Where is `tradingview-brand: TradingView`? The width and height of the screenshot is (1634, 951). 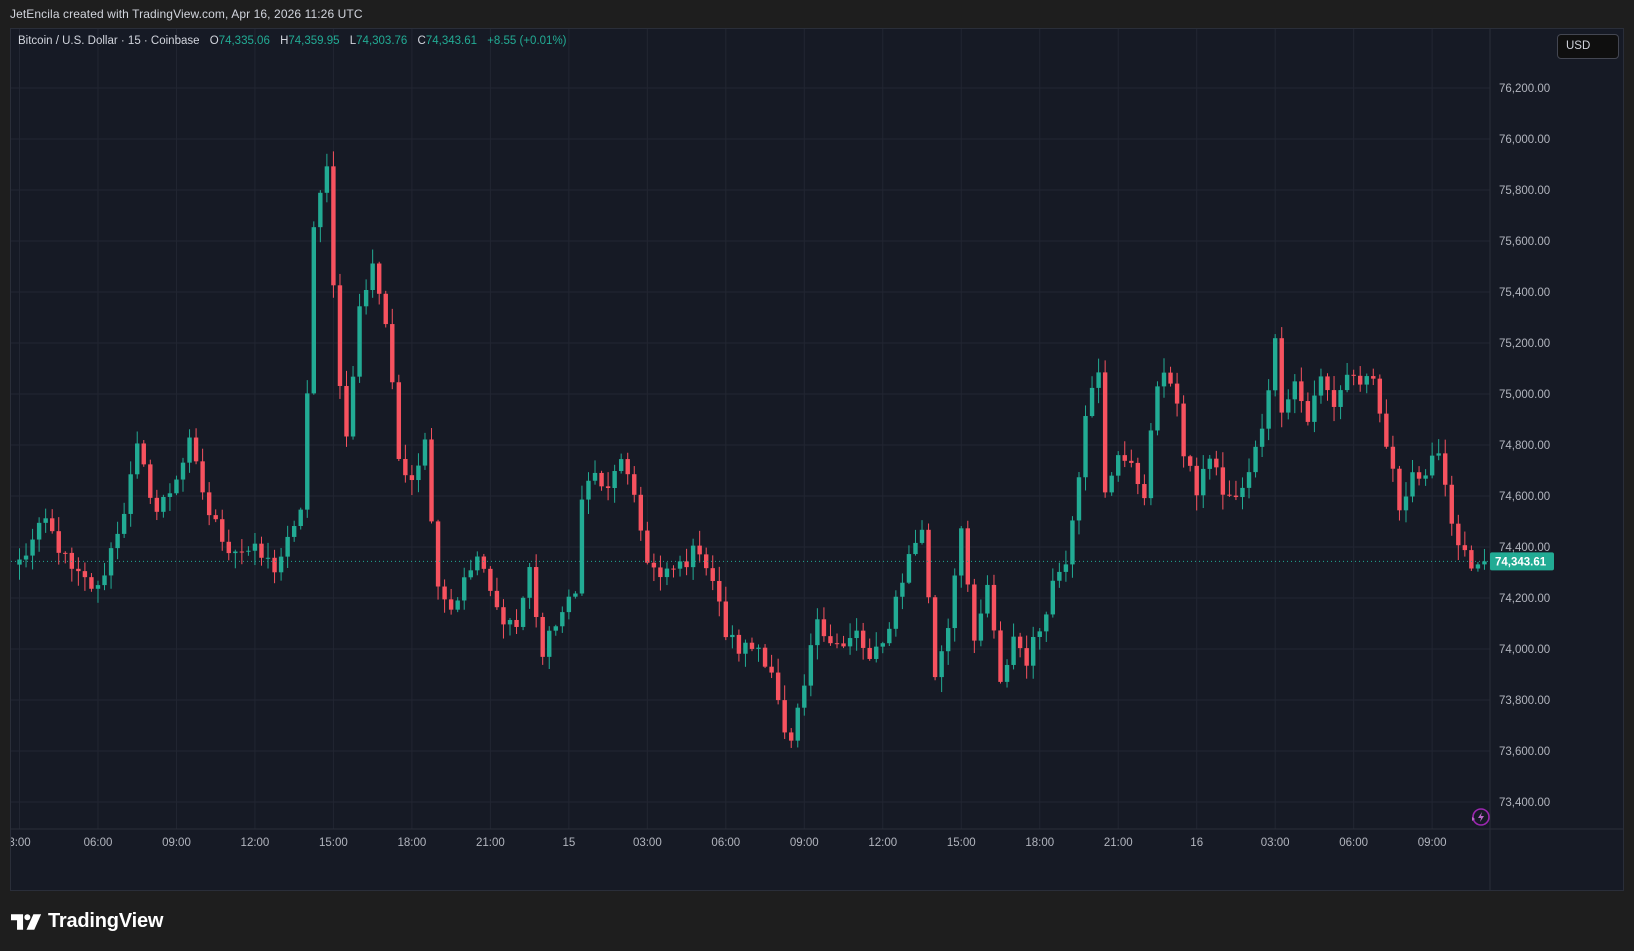
tradingview-brand: TradingView is located at coordinates (87, 921).